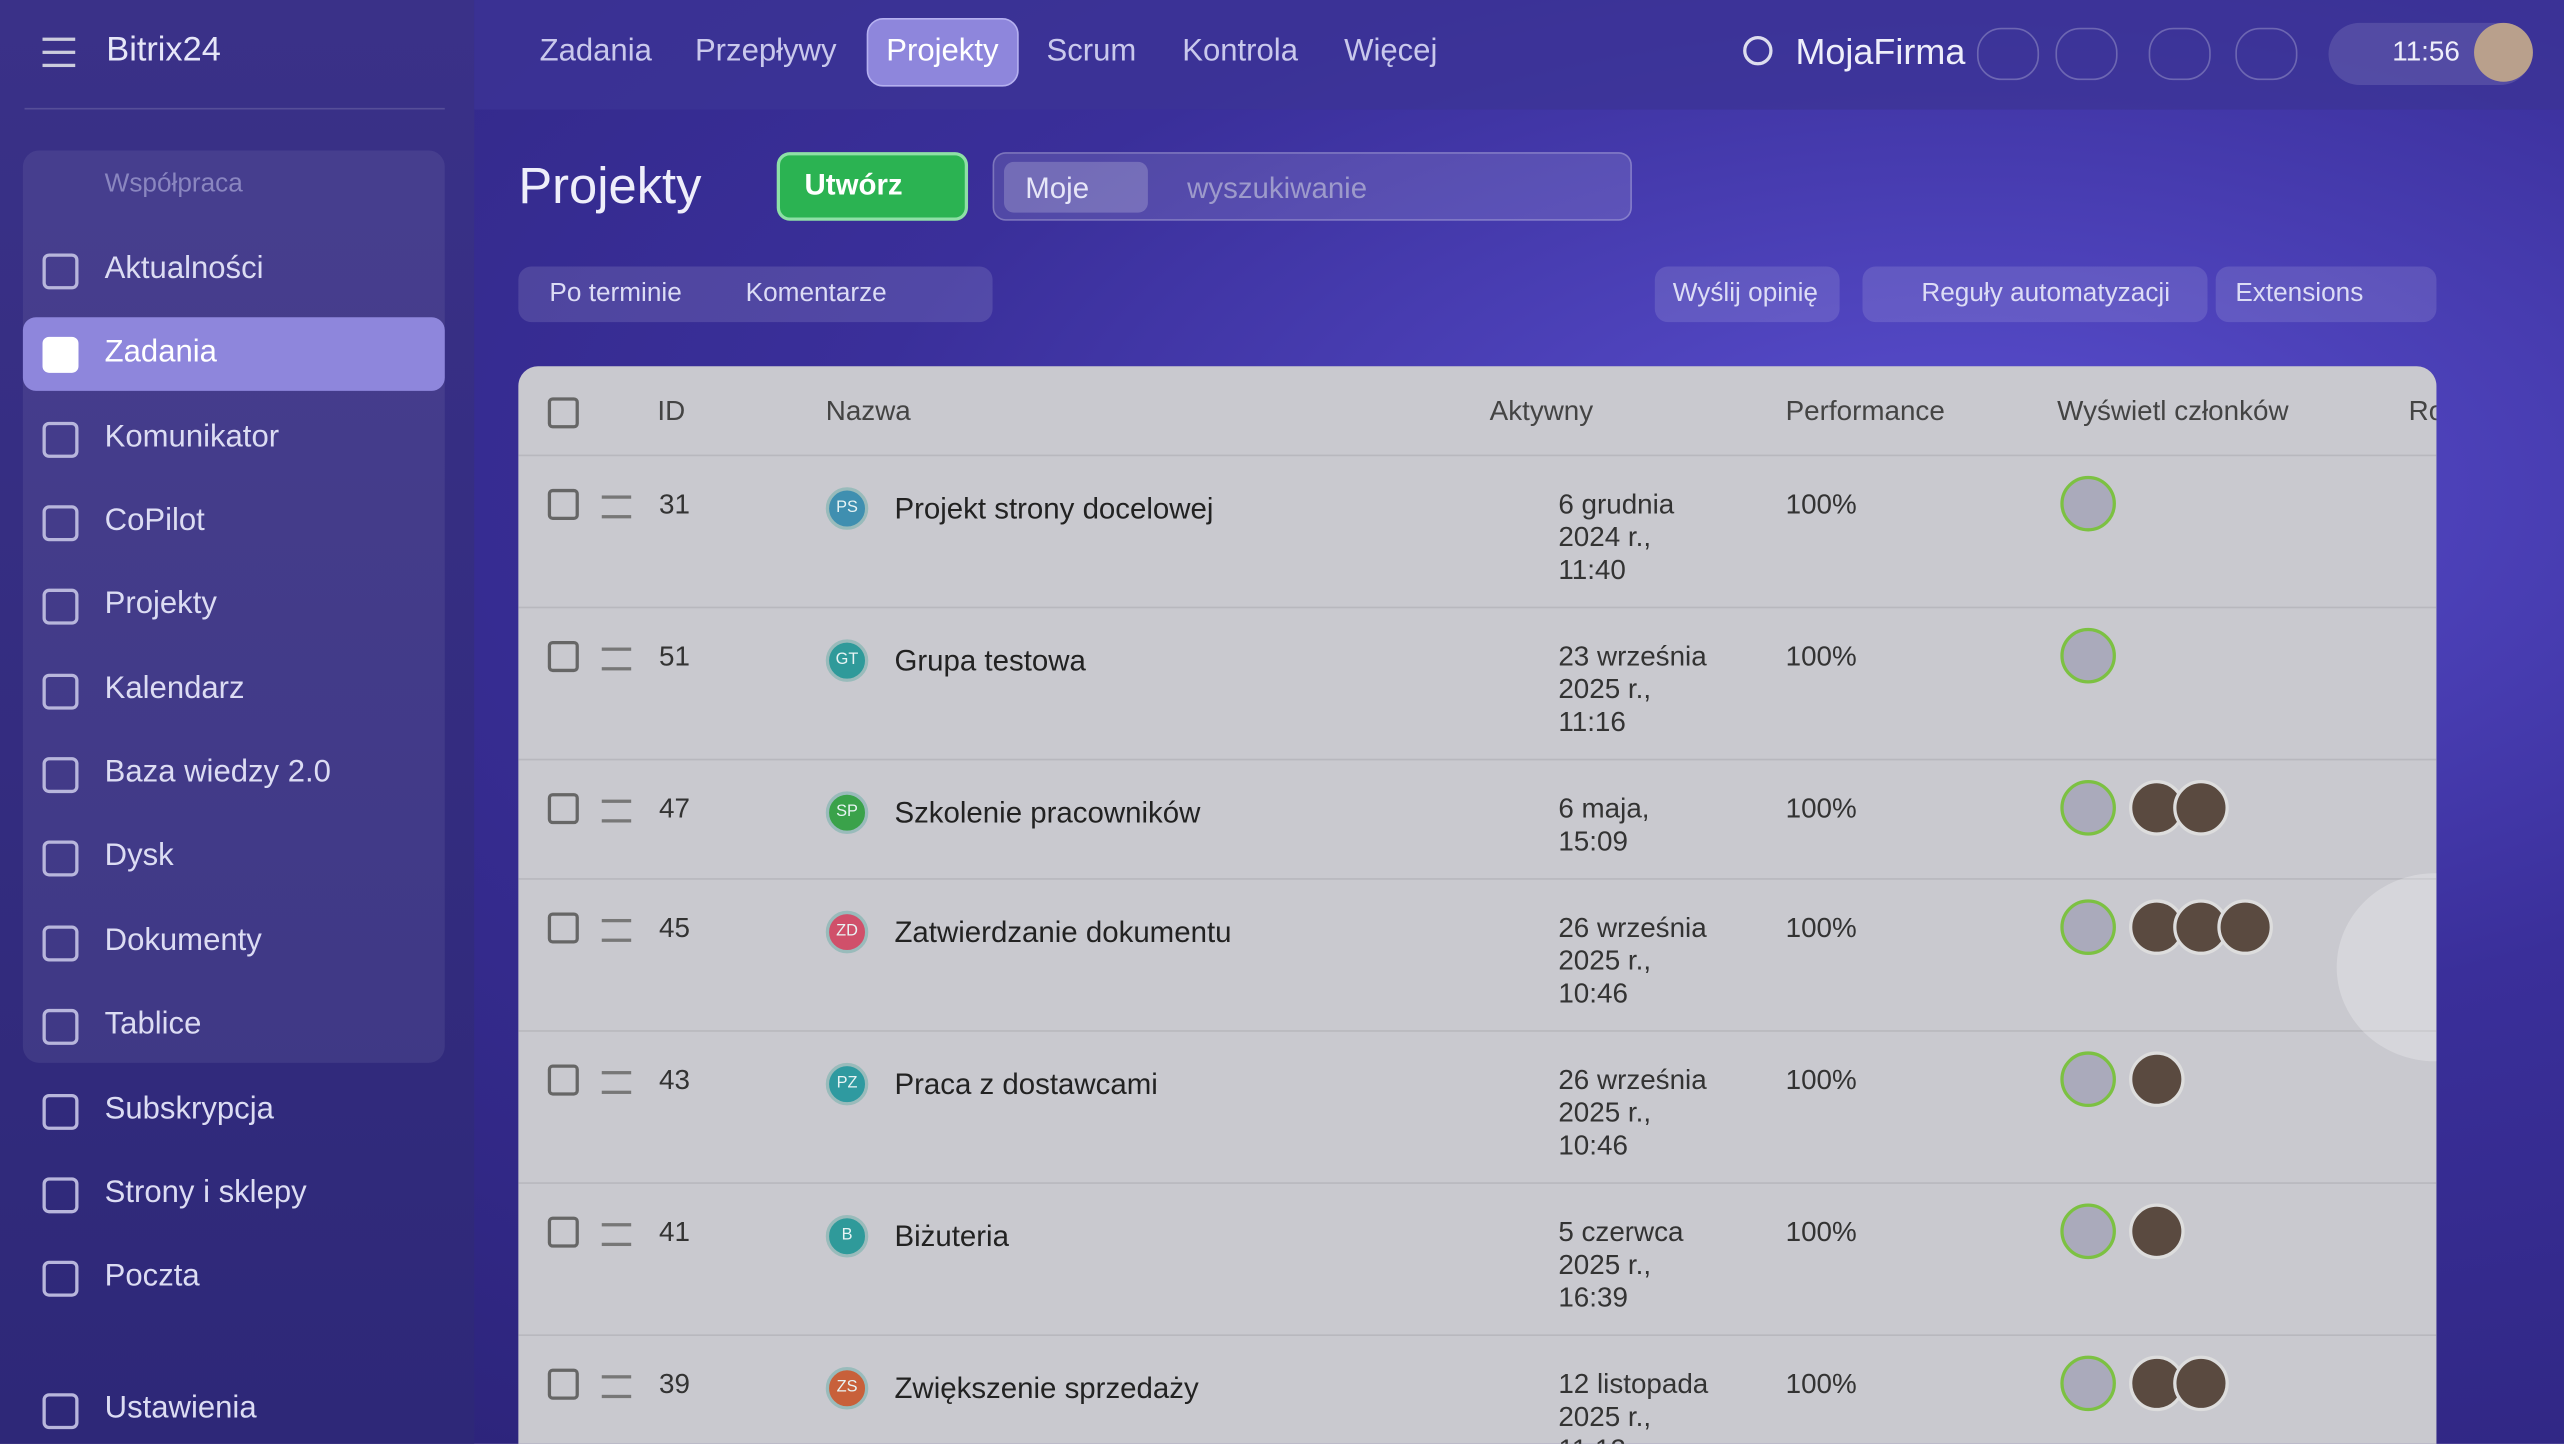 This screenshot has height=1444, width=2564. What do you see at coordinates (217, 772) in the screenshot?
I see `nav-item: Baza wiedzy 2.0` at bounding box center [217, 772].